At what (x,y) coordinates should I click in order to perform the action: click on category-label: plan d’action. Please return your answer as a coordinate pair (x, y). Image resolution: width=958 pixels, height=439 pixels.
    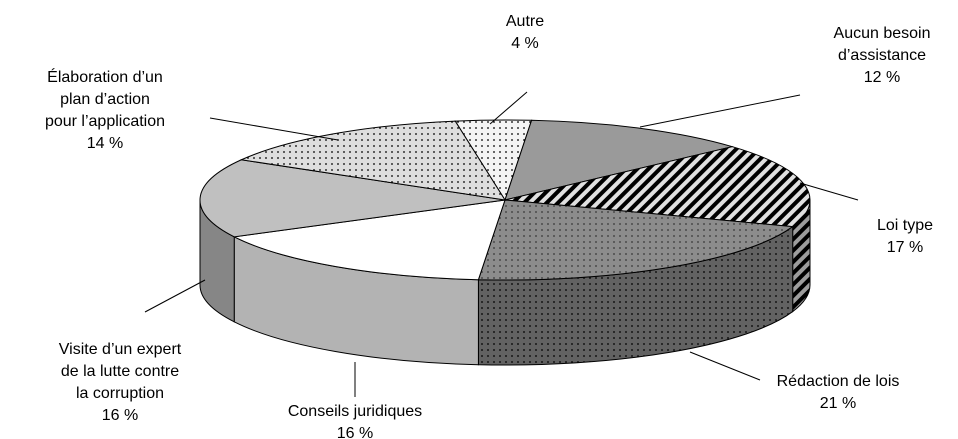
    Looking at the image, I should click on (105, 99).